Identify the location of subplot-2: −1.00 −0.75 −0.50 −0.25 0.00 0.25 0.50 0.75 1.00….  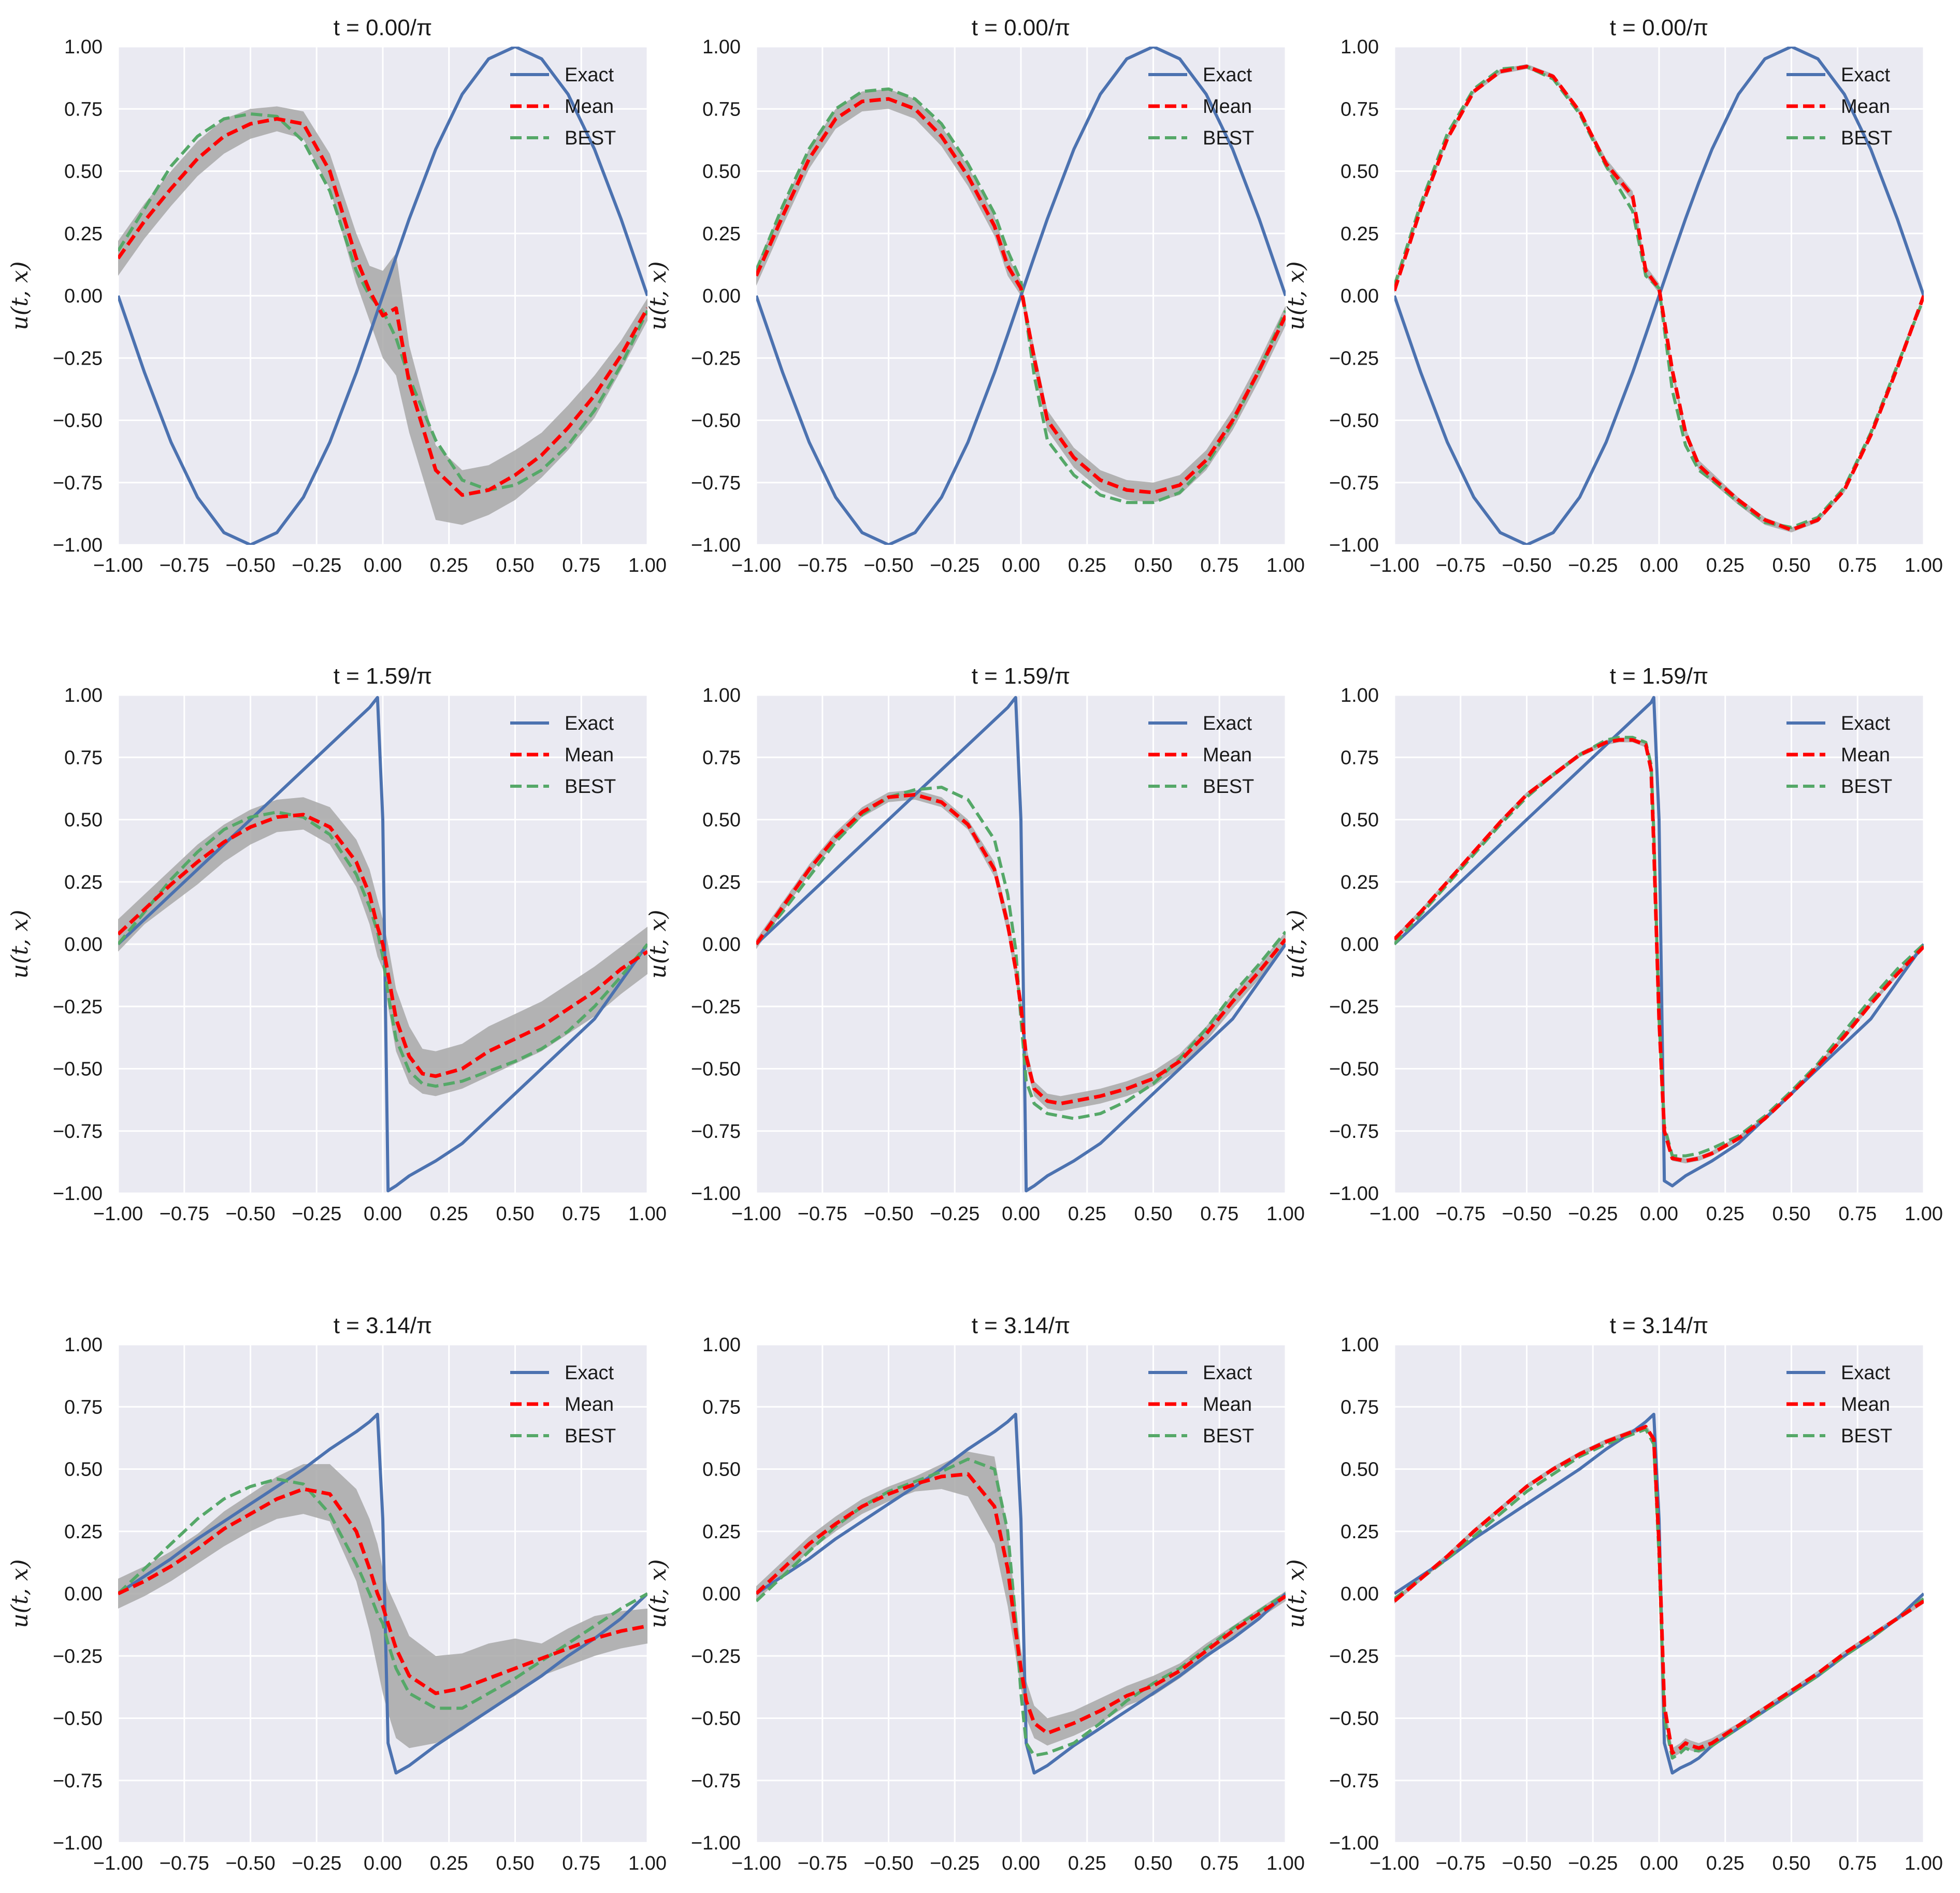
(975, 295).